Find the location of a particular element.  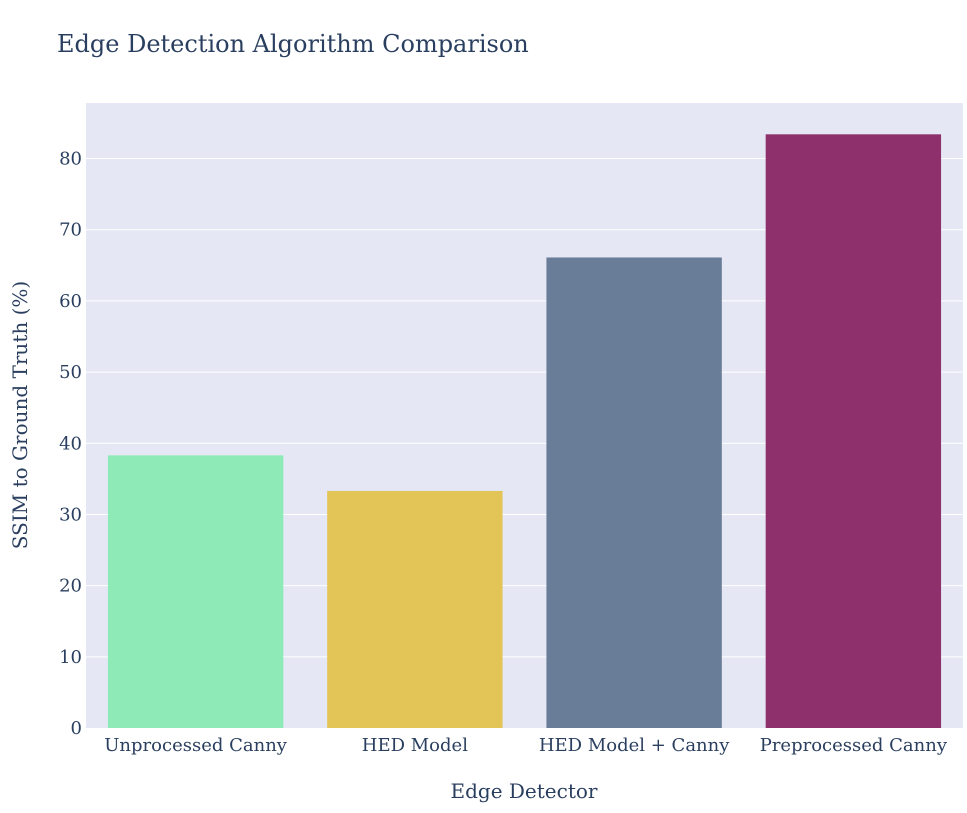

y-tick-label: 50 is located at coordinates (70, 372).